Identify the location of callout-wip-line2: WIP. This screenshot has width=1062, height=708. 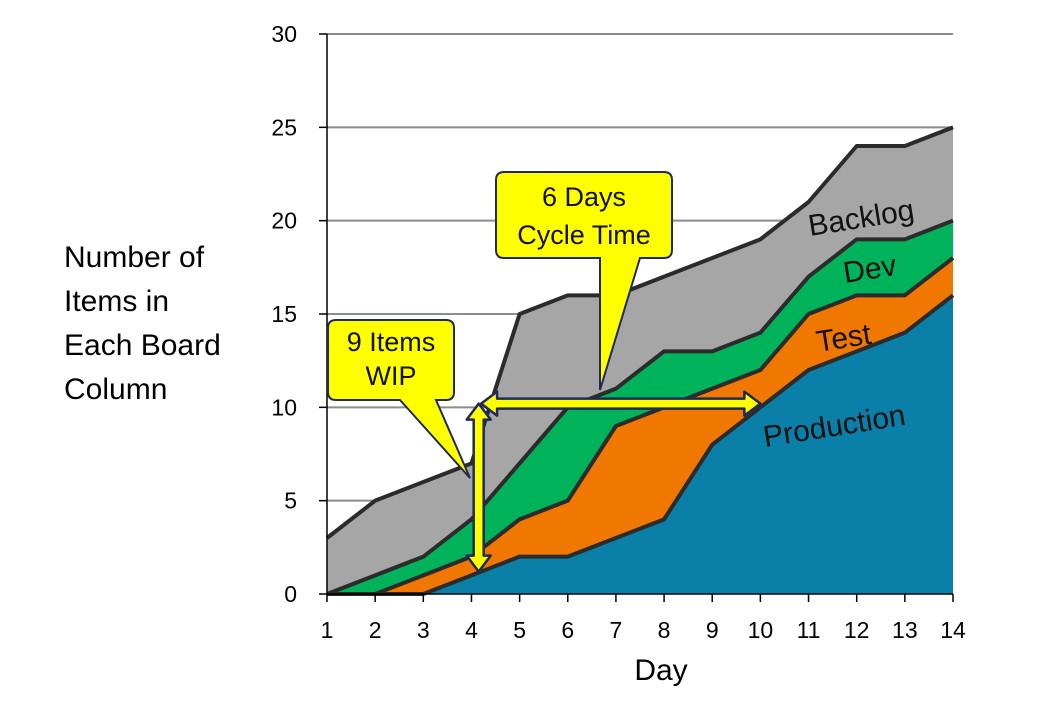
(391, 376).